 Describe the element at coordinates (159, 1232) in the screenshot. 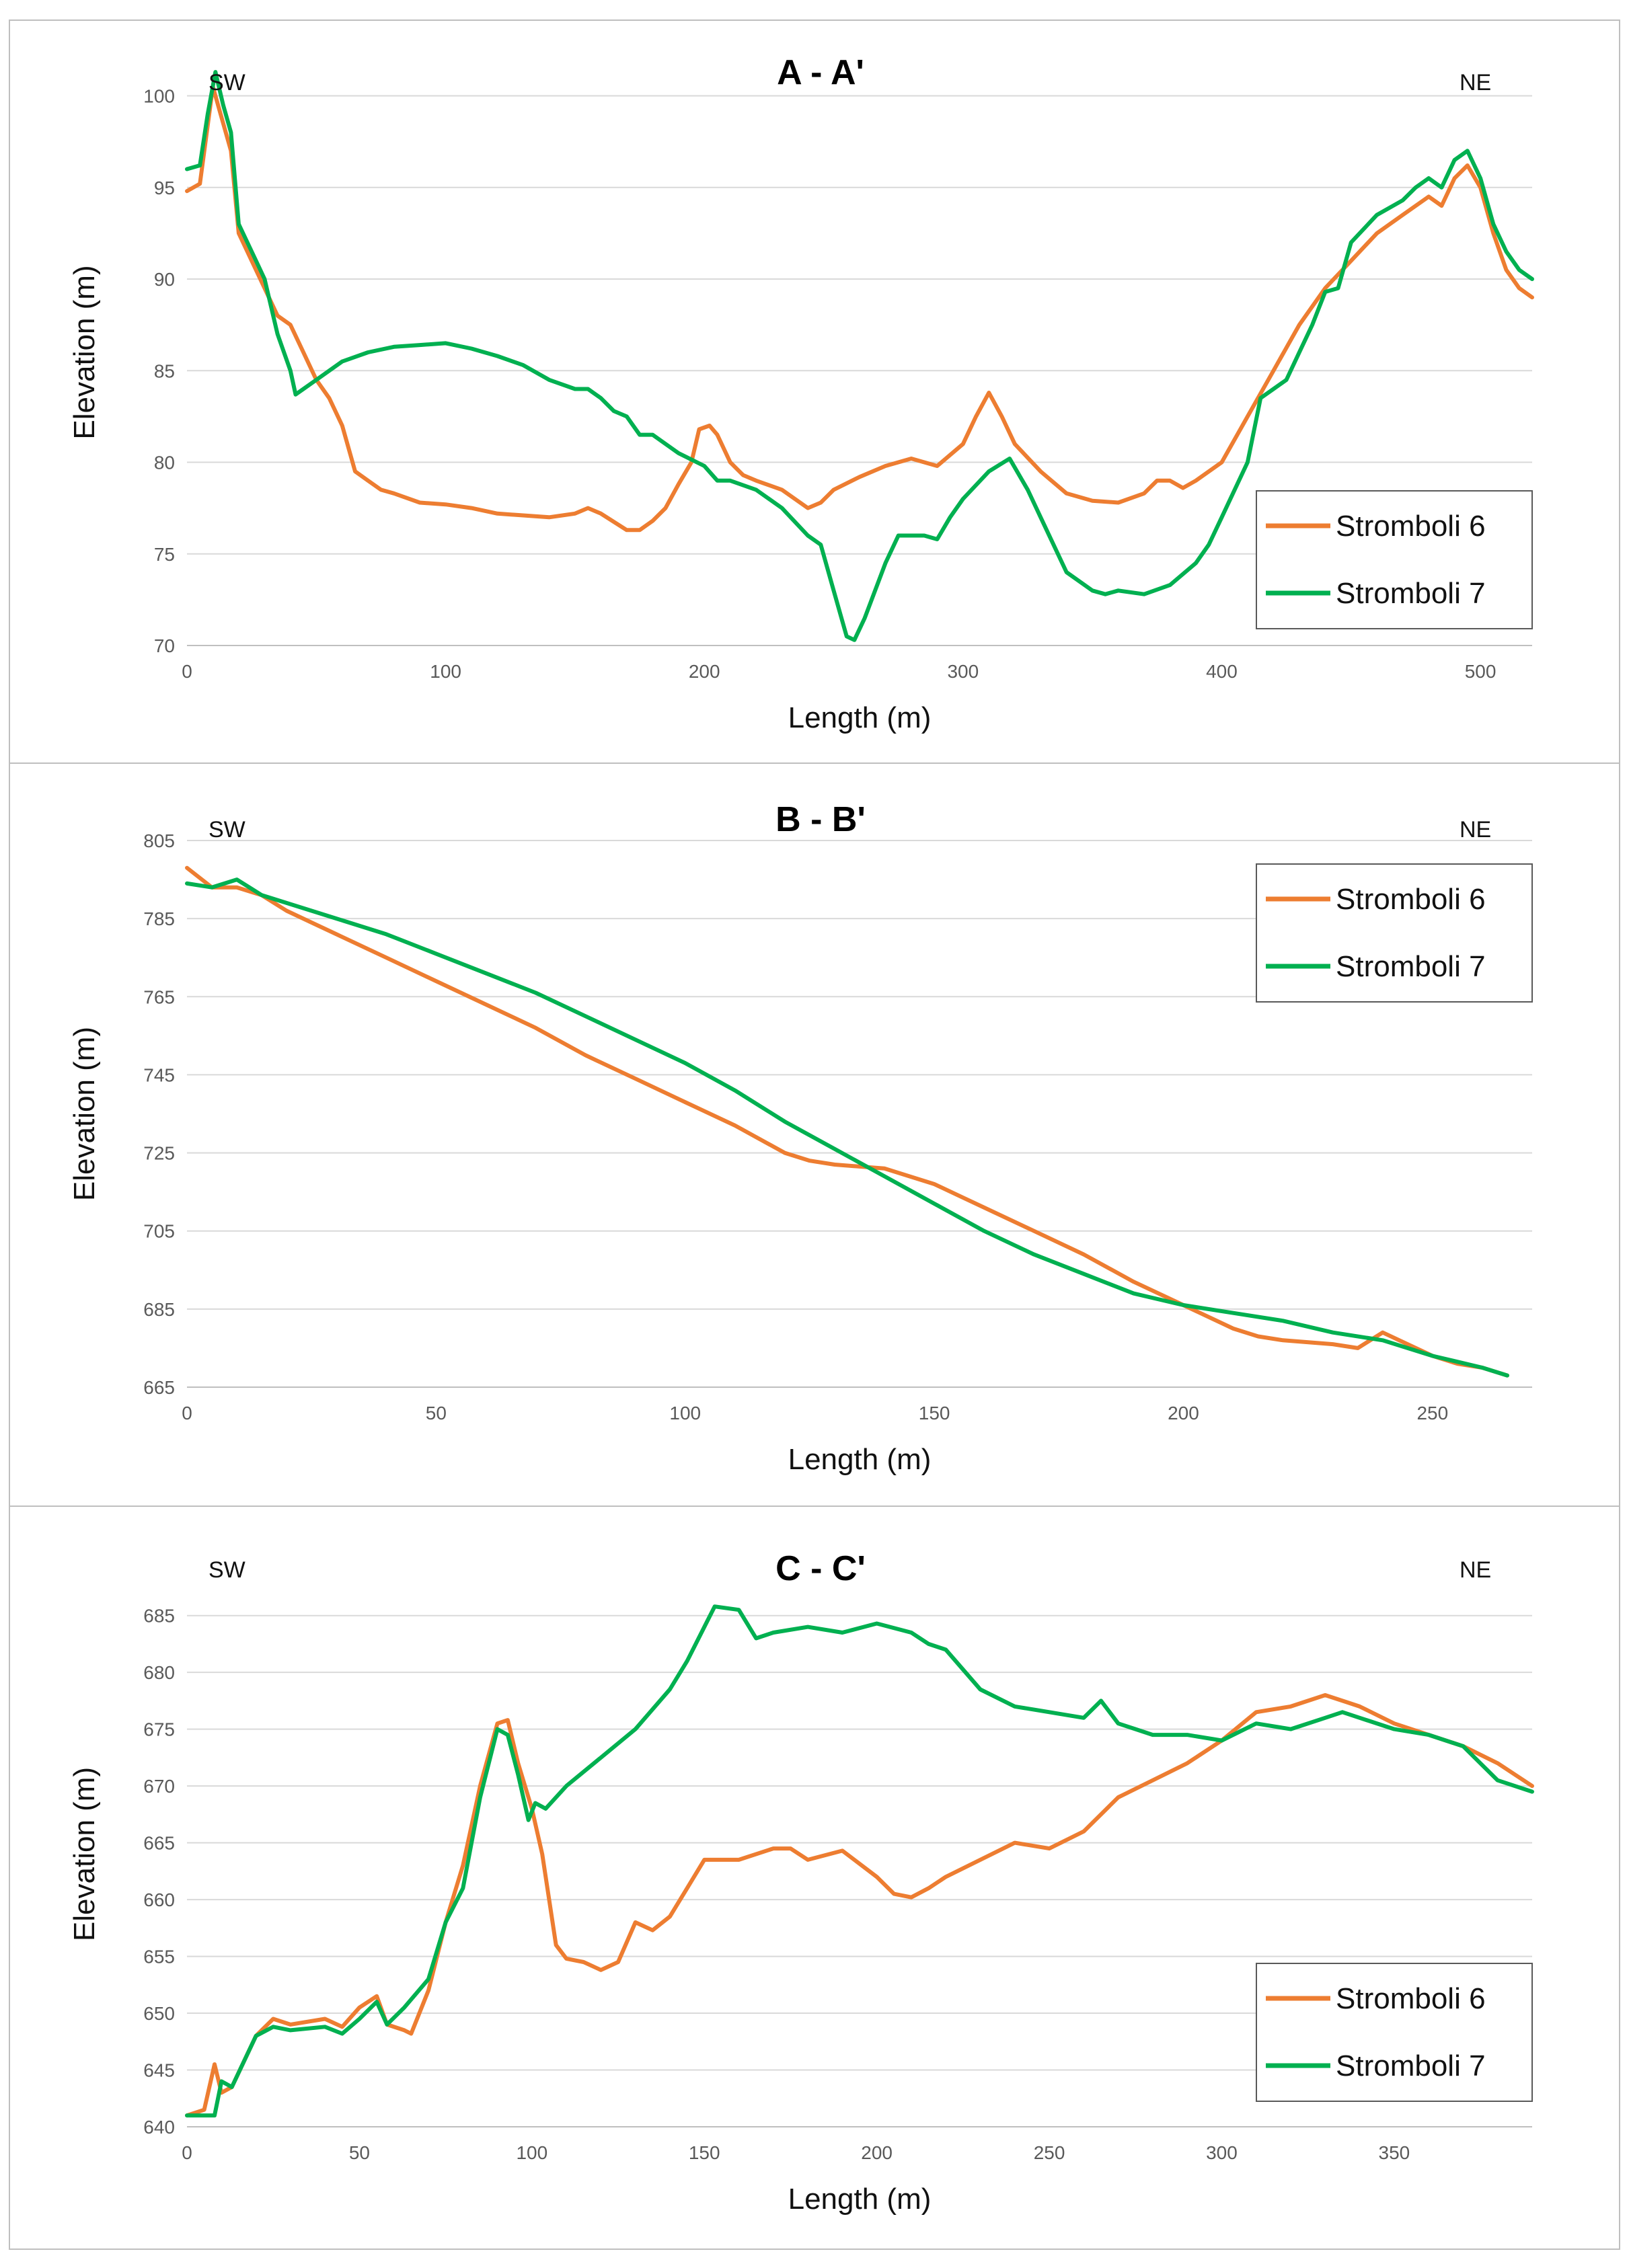

I see `y-tick-label: 705` at that location.